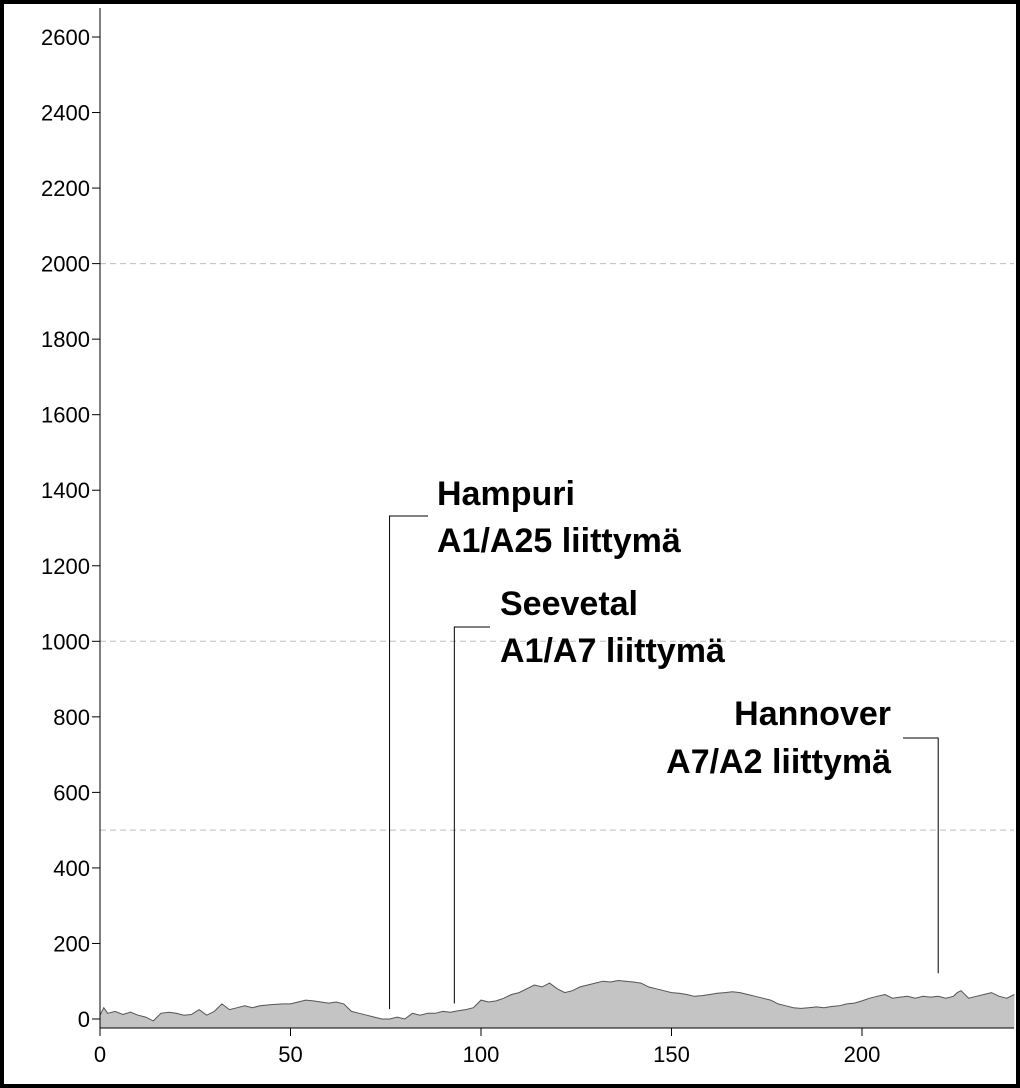  What do you see at coordinates (862, 1054) in the screenshot?
I see `x-tick-label: 200` at bounding box center [862, 1054].